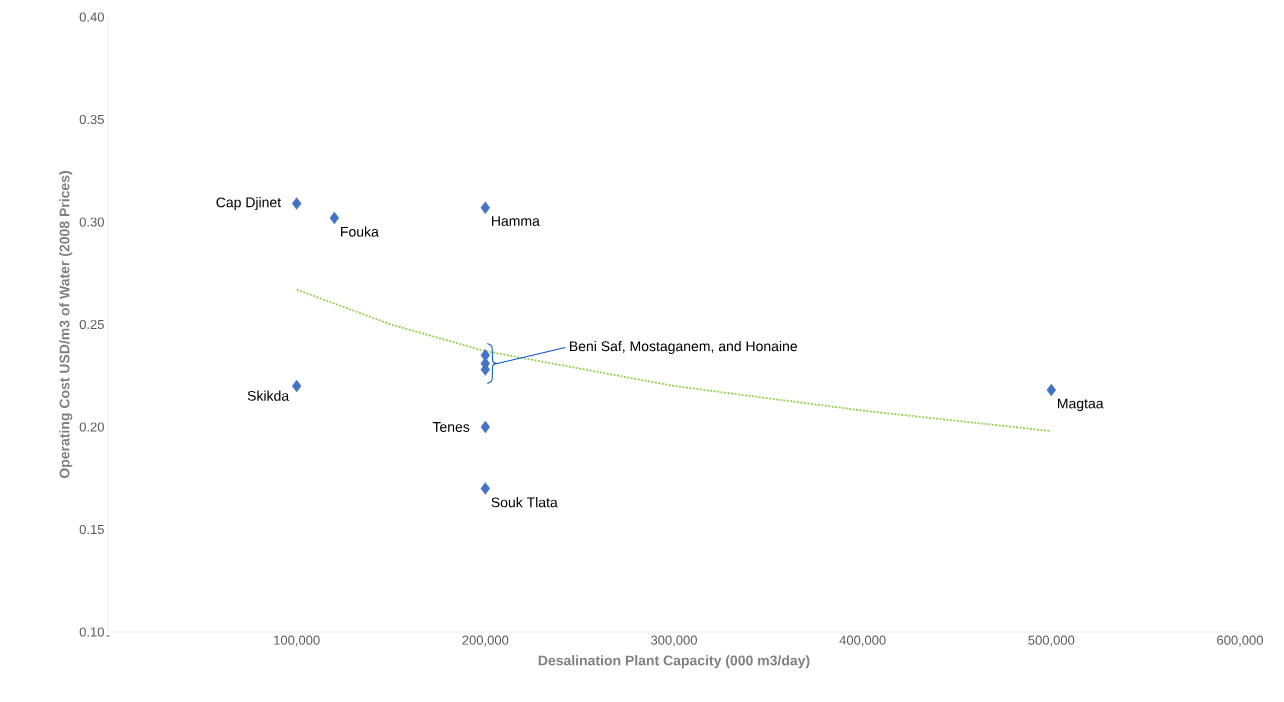 This screenshot has height=702, width=1284. Describe the element at coordinates (524, 502) in the screenshot. I see `annotation: Souk Tlata` at that location.